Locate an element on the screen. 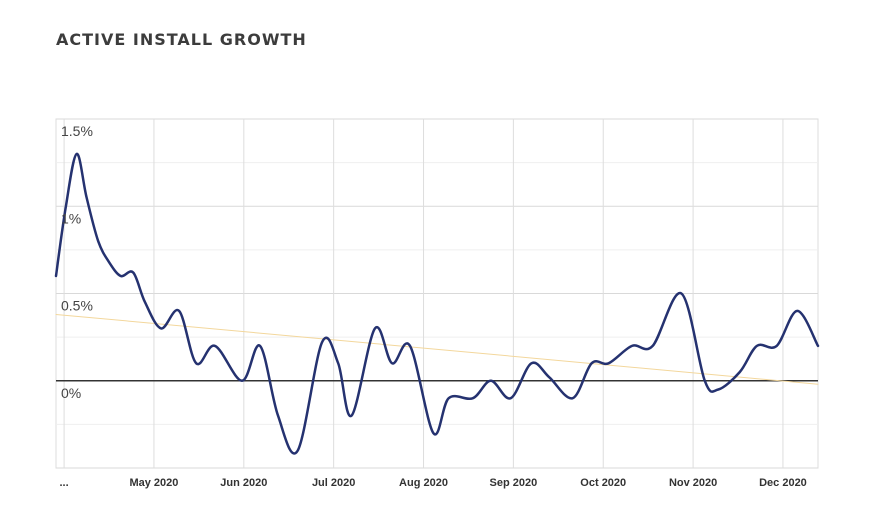 The height and width of the screenshot is (519, 873). x-tick-label: Nov 2020 is located at coordinates (693, 483).